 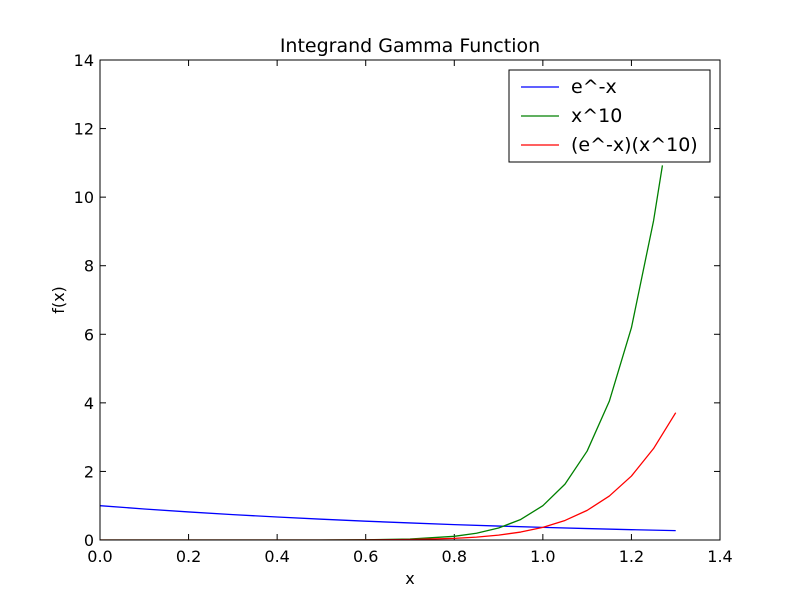 I want to click on chart-title: Integrand Gamma Function, so click(x=410, y=46).